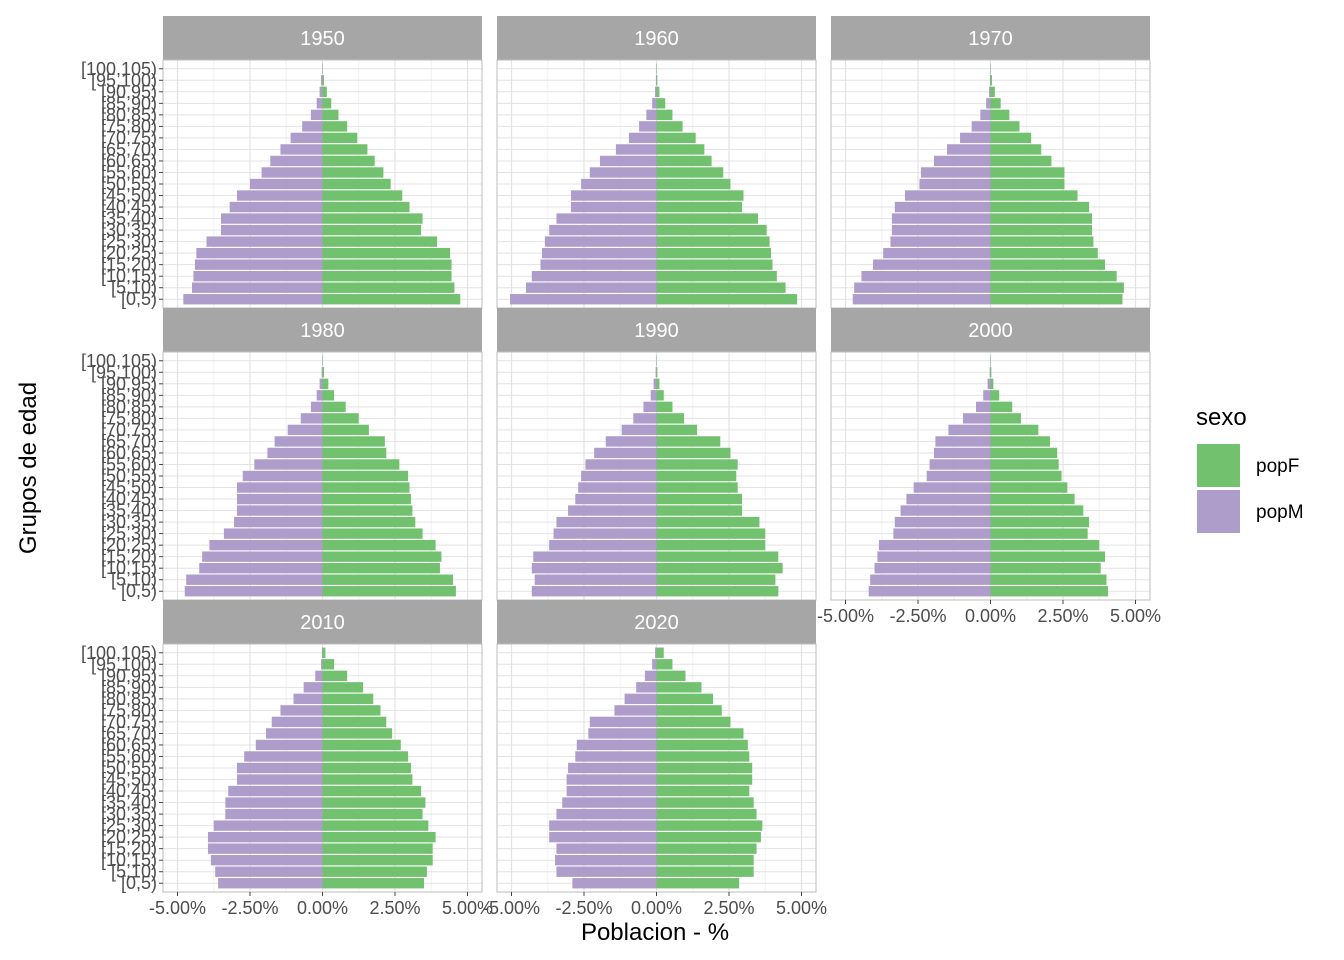 Image resolution: width=1344 pixels, height=960 pixels. Describe the element at coordinates (129, 545) in the screenshot. I see `tick-label-y: [20,25)` at that location.